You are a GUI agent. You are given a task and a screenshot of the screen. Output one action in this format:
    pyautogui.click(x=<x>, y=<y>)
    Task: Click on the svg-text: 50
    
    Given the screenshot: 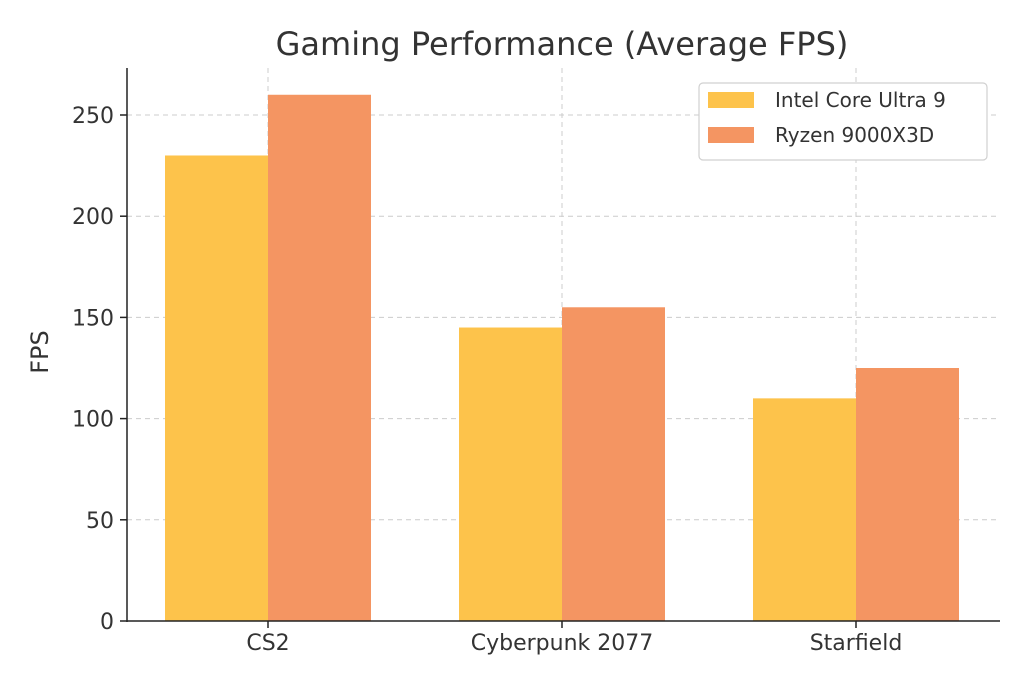 What is the action you would take?
    pyautogui.click(x=100, y=521)
    